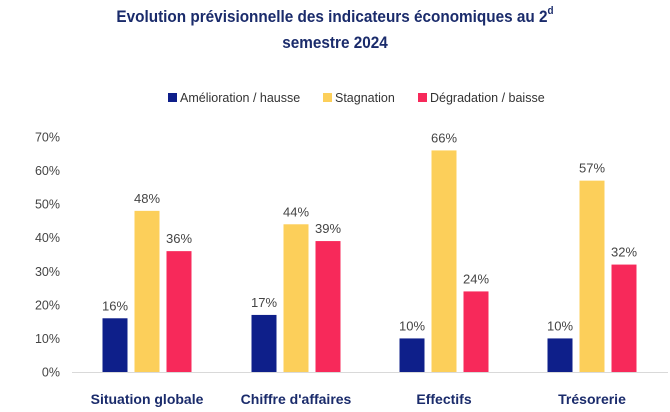 The image size is (670, 412). What do you see at coordinates (365, 98) in the screenshot?
I see `legend-label-2: Stagnation` at bounding box center [365, 98].